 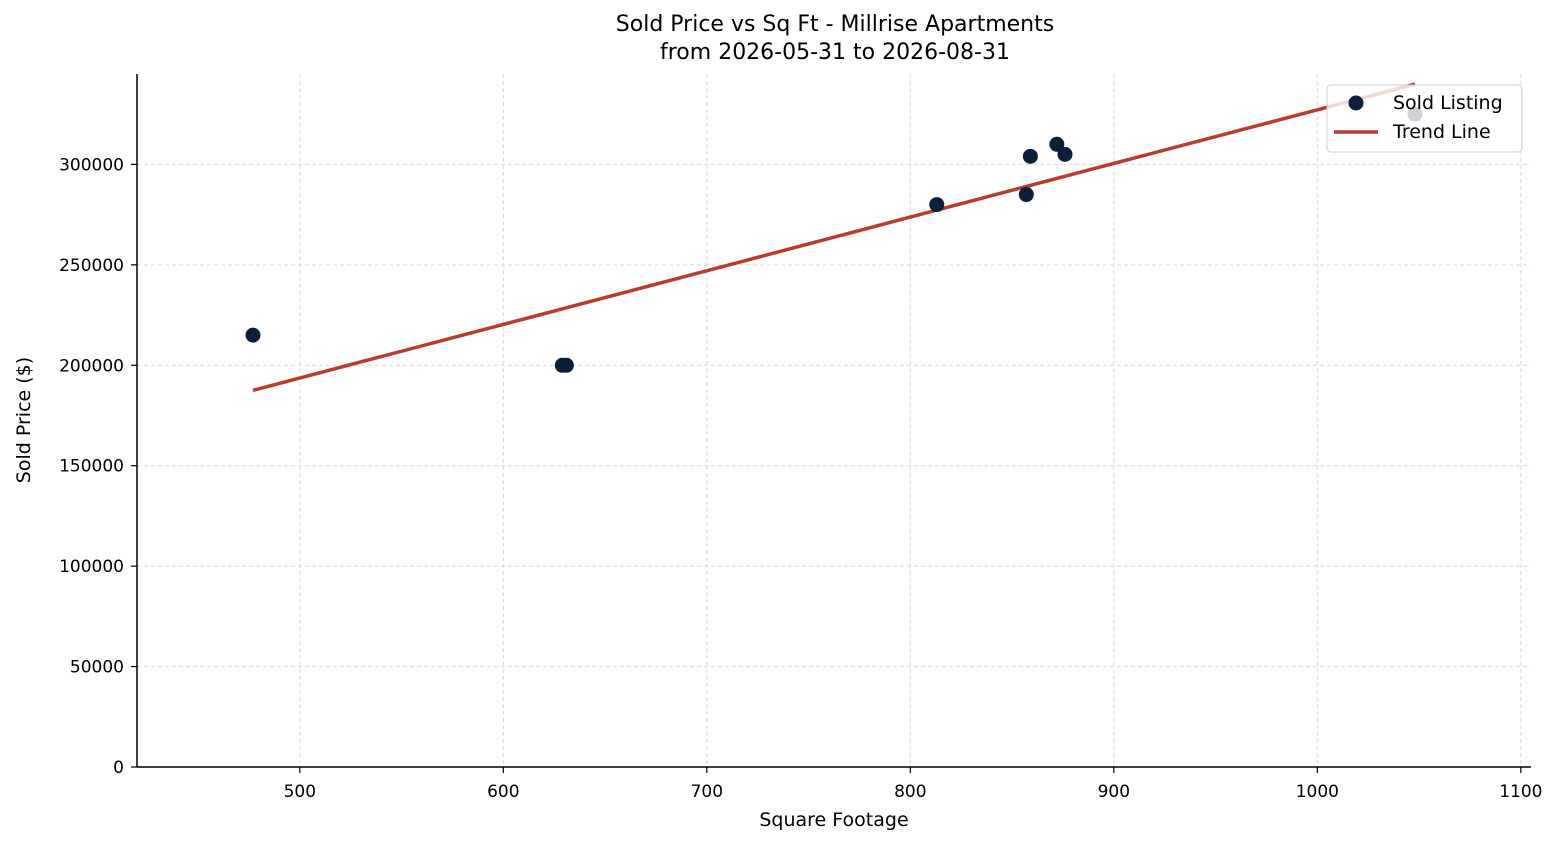 I want to click on chart-subtitle: from 2026-05-31 to 2026-08-31, so click(x=835, y=52).